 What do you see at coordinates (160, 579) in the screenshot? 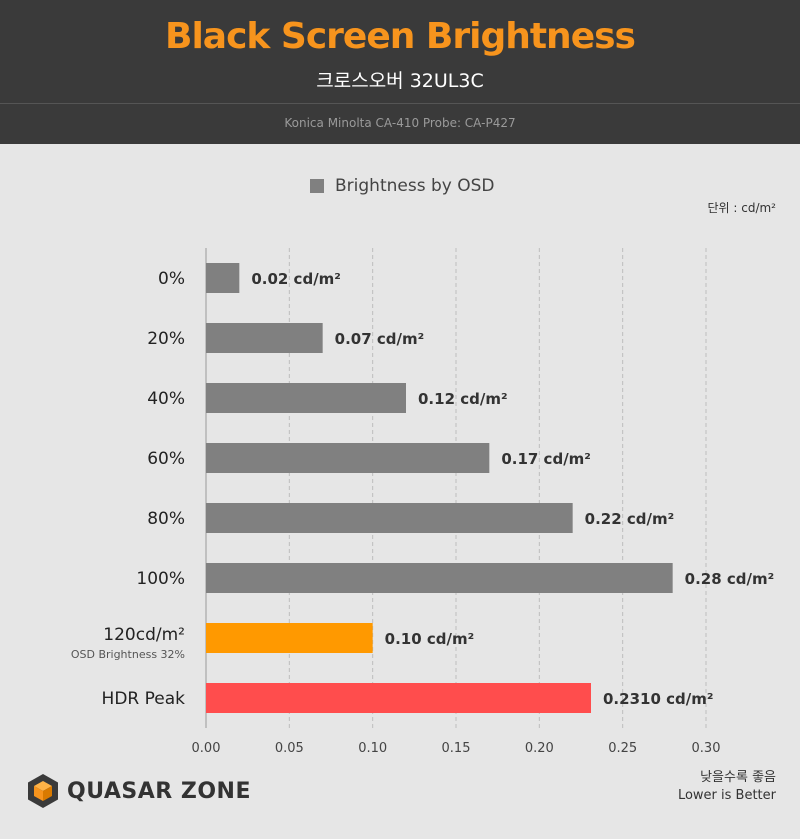
I see `category-label: 100%` at bounding box center [160, 579].